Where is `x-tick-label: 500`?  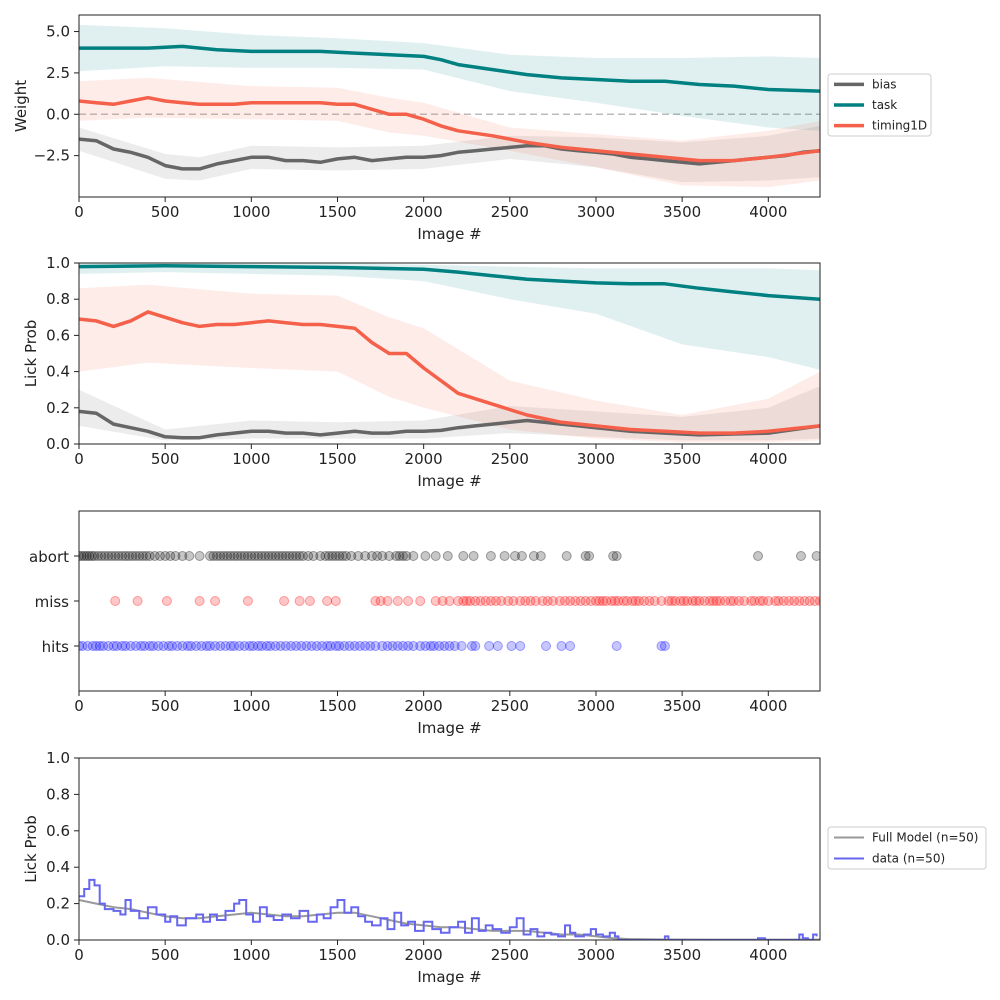
x-tick-label: 500 is located at coordinates (165, 459).